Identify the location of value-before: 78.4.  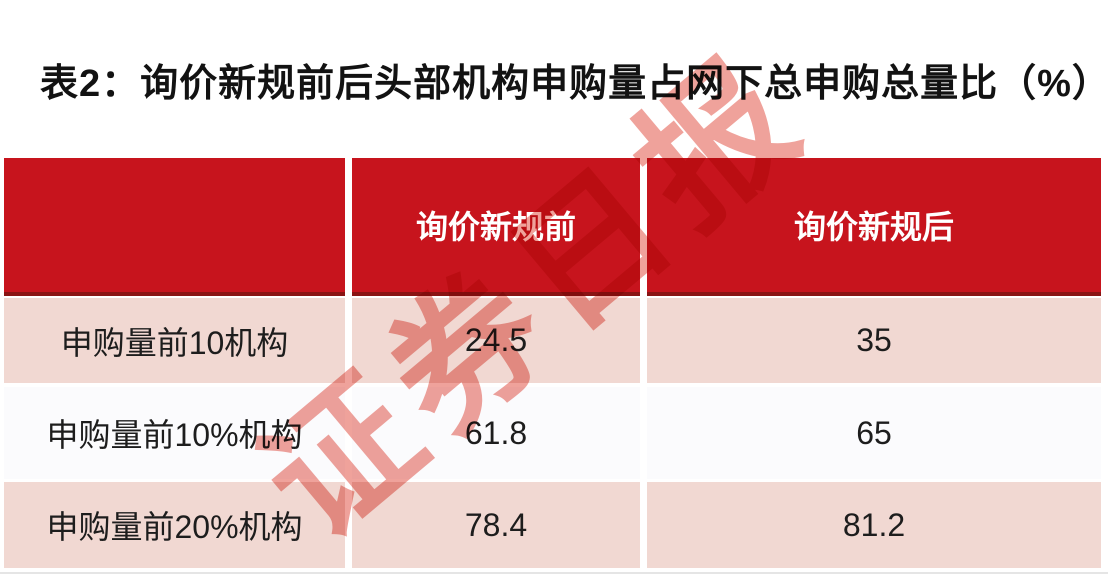
(496, 525).